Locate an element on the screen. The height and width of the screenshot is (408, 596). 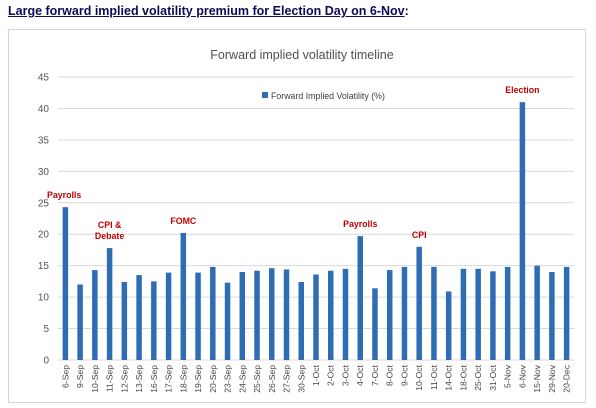
x-tick-label: 13-Sep is located at coordinates (139, 379).